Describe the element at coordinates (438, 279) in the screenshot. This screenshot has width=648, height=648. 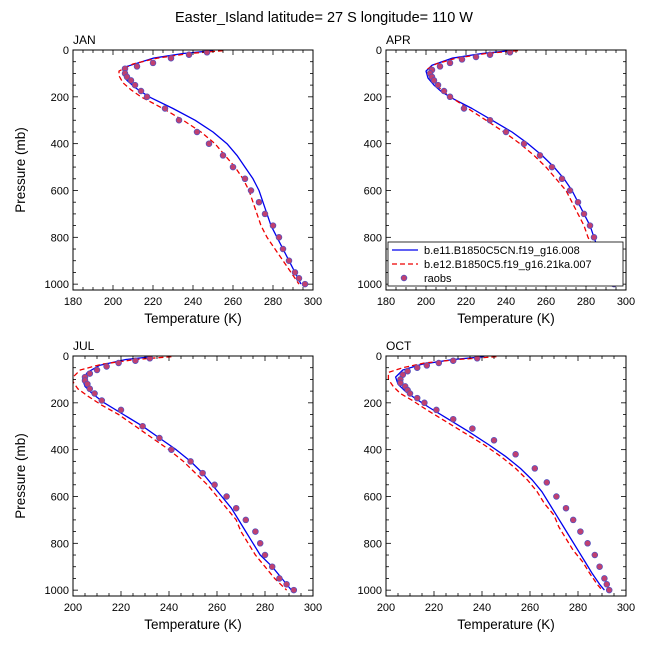
I see `legend-label: raobs` at that location.